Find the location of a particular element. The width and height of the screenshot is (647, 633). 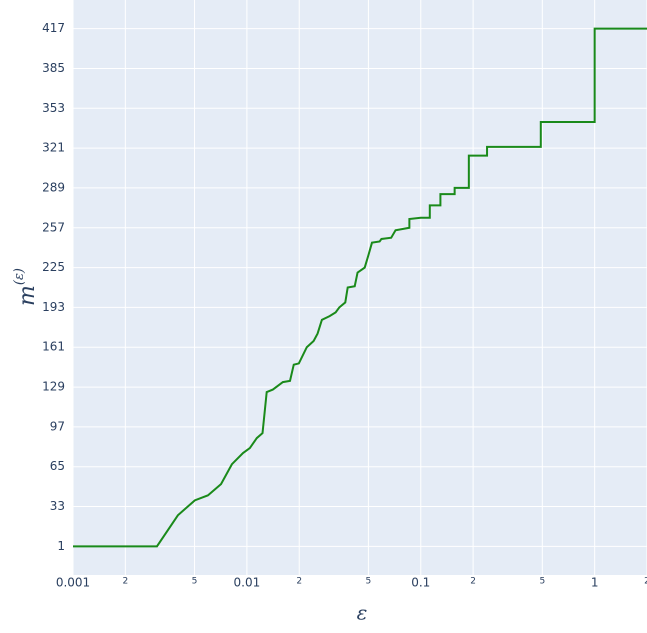

y-tick-label: 417 is located at coordinates (53, 28).